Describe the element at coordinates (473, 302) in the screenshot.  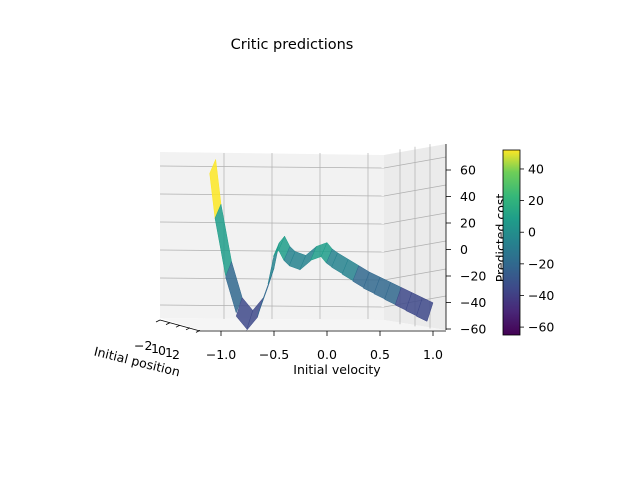
I see `z-tick-label: −40` at that location.